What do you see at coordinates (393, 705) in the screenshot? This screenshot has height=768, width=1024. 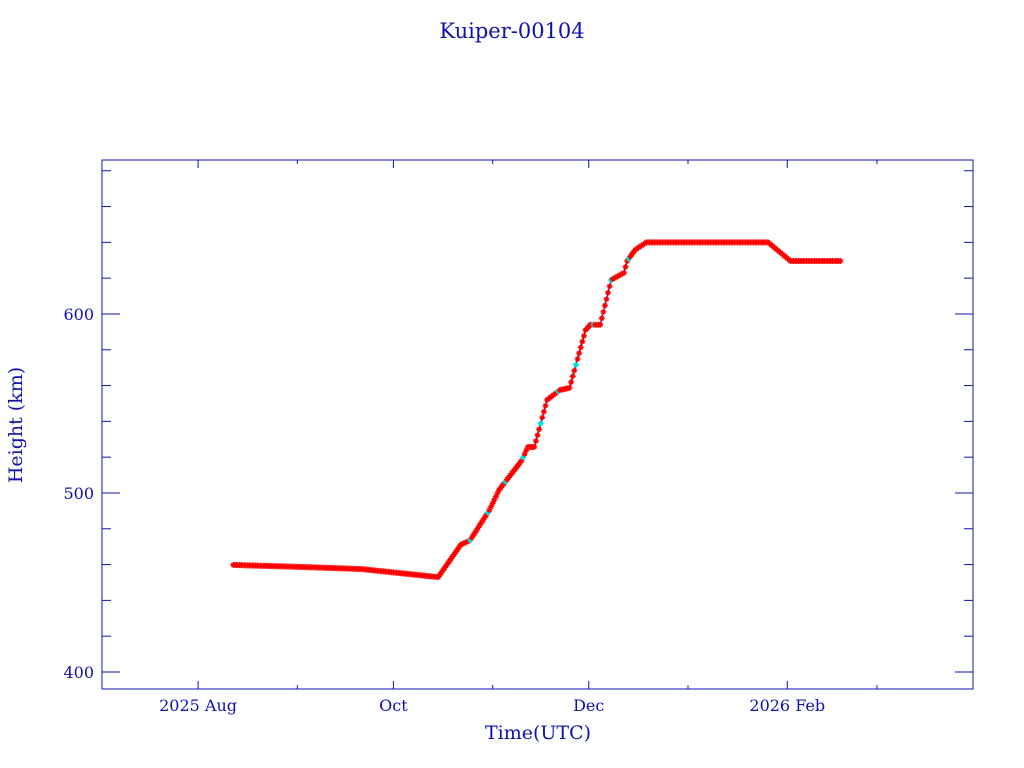 I see `x-tick-label: Oct` at bounding box center [393, 705].